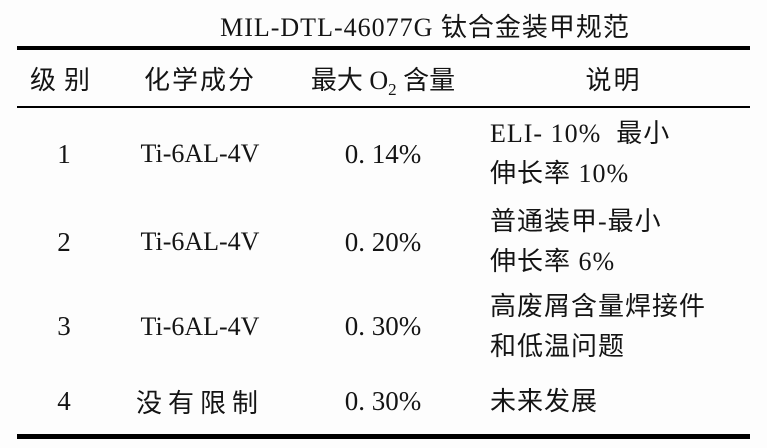  What do you see at coordinates (580, 133) in the screenshot?
I see `description-line: ELI- 10% 最小` at bounding box center [580, 133].